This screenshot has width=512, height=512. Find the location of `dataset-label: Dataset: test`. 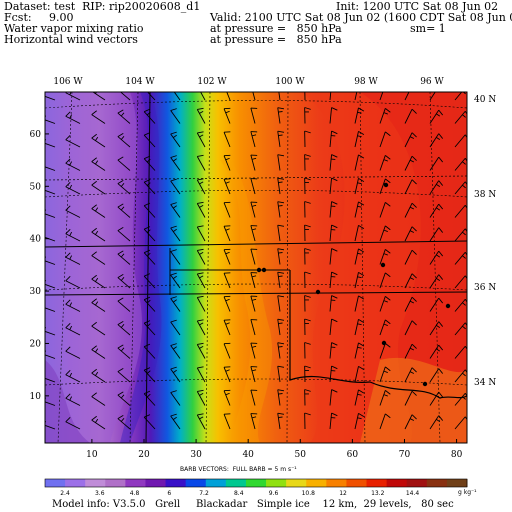

dataset-label: Dataset: test is located at coordinates (40, 6).